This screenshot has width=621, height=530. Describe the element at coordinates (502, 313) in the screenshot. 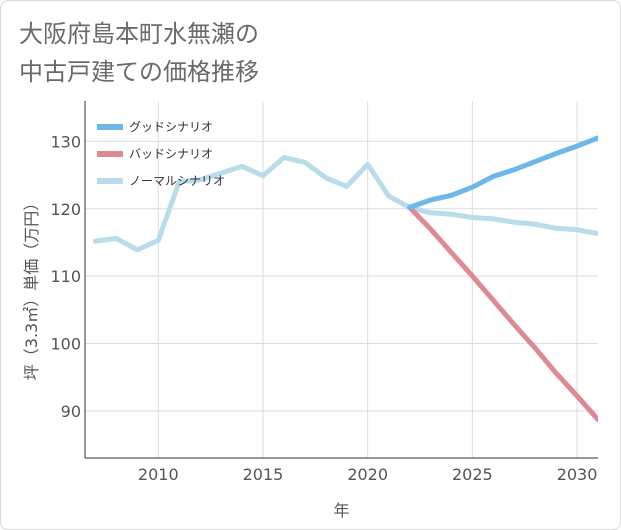

I see `series-line-bad` at that location.